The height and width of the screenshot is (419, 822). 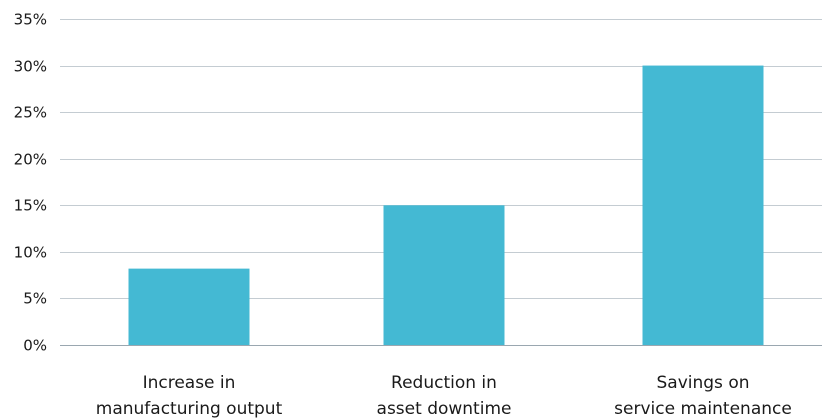 What do you see at coordinates (35, 346) in the screenshot?
I see `y-tick-label: 0%` at bounding box center [35, 346].